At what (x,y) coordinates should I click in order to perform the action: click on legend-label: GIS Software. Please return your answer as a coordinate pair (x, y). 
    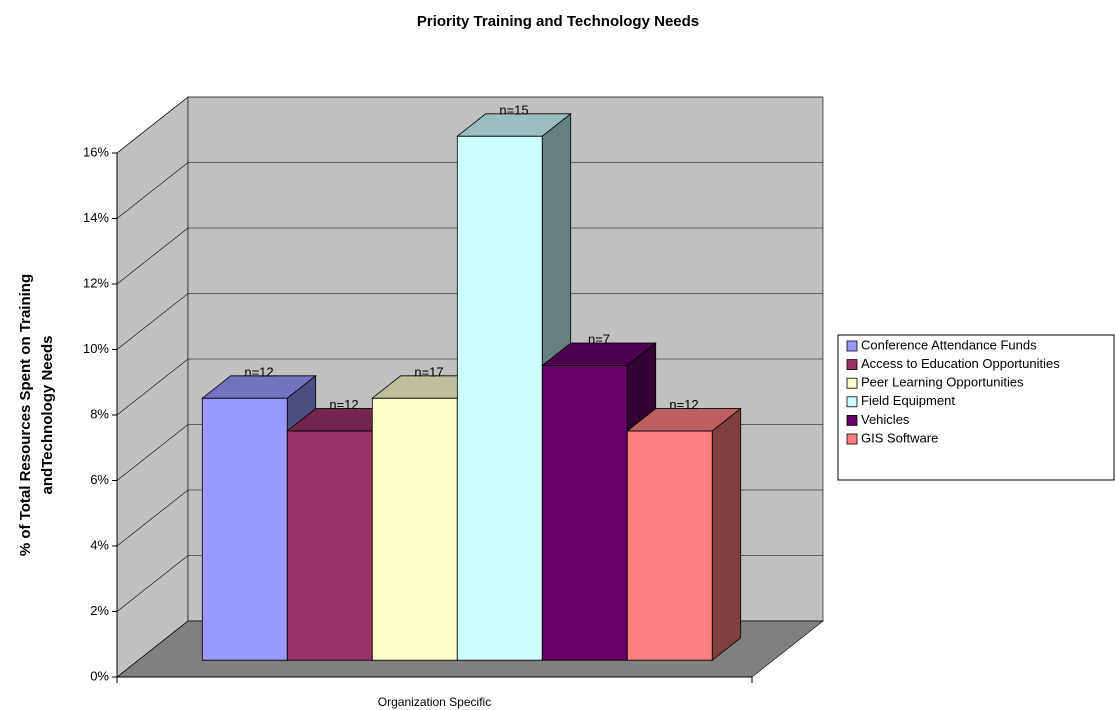
    Looking at the image, I should click on (899, 437).